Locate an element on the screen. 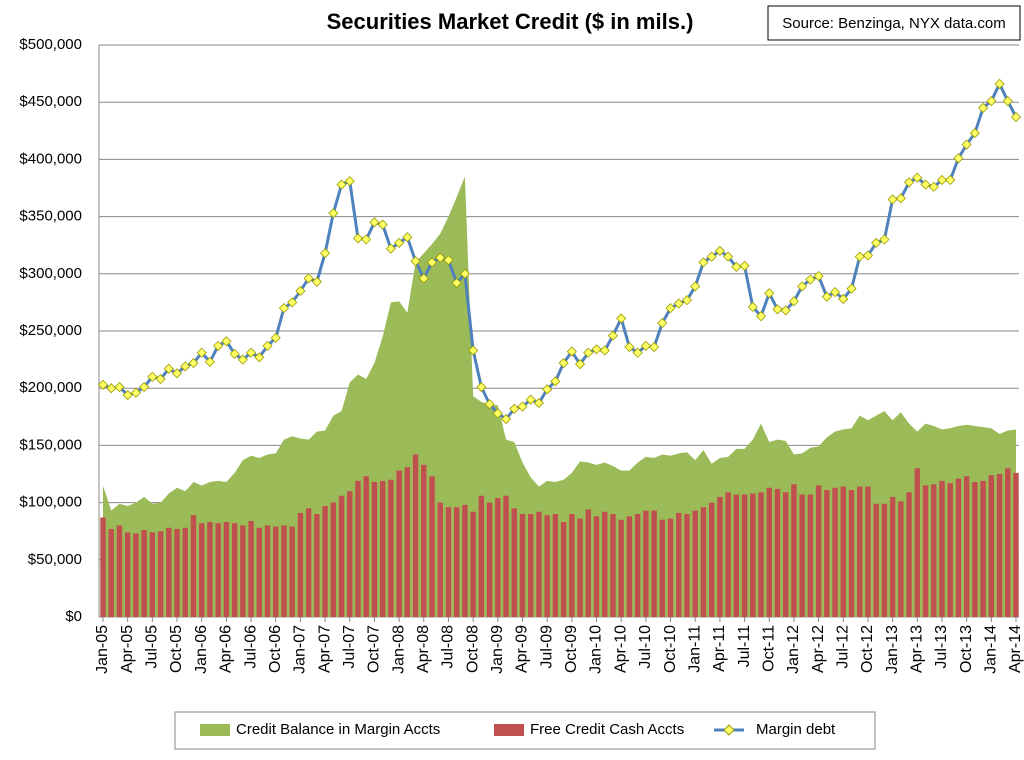  chart-title: Securities Market Credit ($ in mils.) is located at coordinates (510, 21).